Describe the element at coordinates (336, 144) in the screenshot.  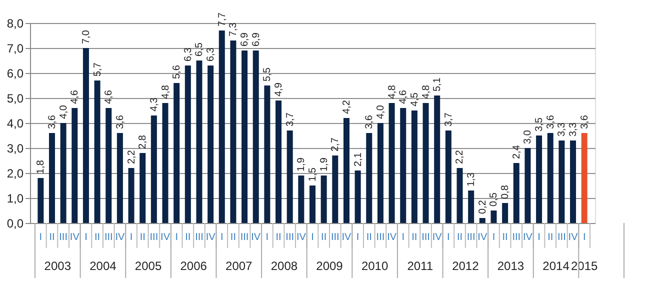
I see `data-label: 2,7` at that location.